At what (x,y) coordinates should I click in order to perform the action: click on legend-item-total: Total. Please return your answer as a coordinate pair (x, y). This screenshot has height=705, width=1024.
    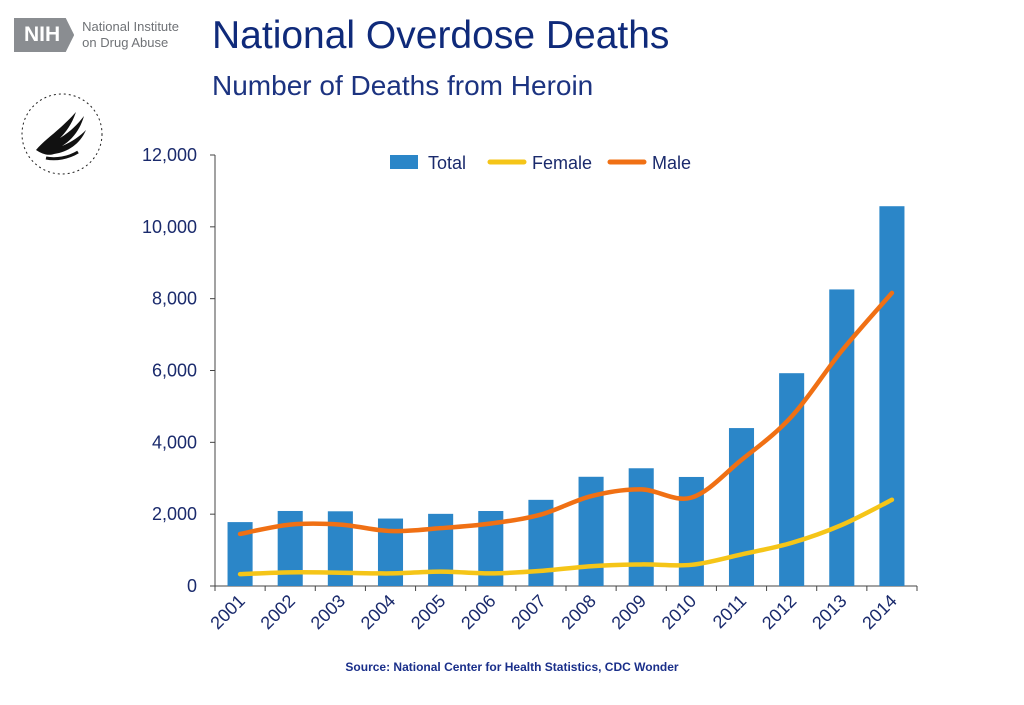
    Looking at the image, I should click on (428, 163).